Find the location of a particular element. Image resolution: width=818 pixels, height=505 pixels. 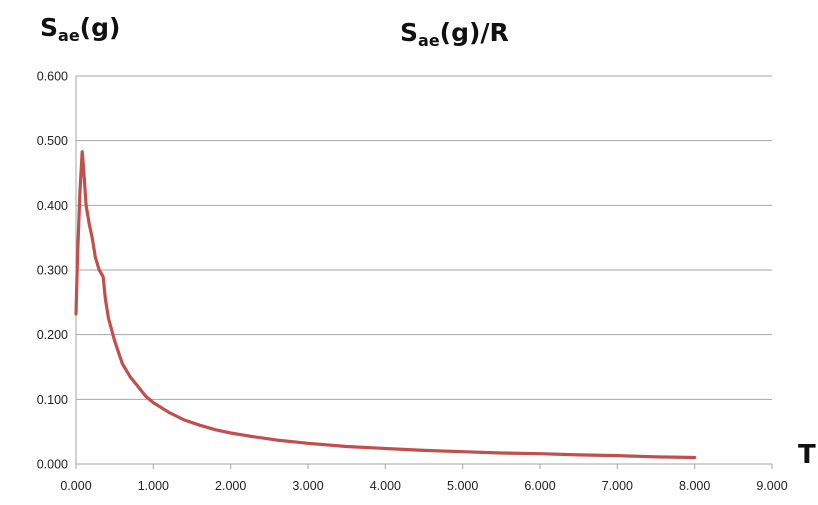

x-tick-label: 6.000 is located at coordinates (539, 486).